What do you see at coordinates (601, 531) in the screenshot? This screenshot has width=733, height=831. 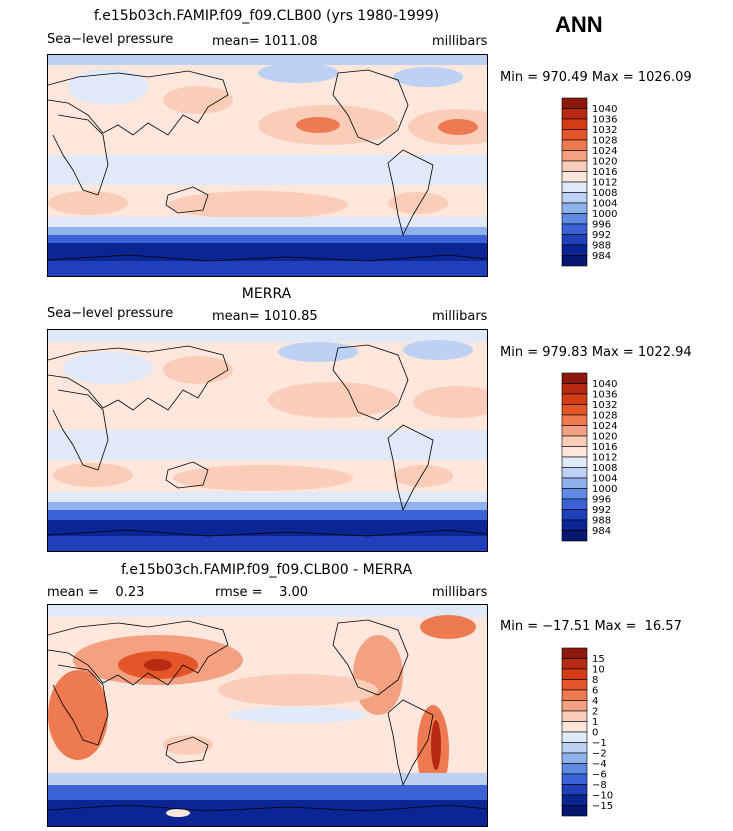 I see `colorbar-tick-label: 984` at bounding box center [601, 531].